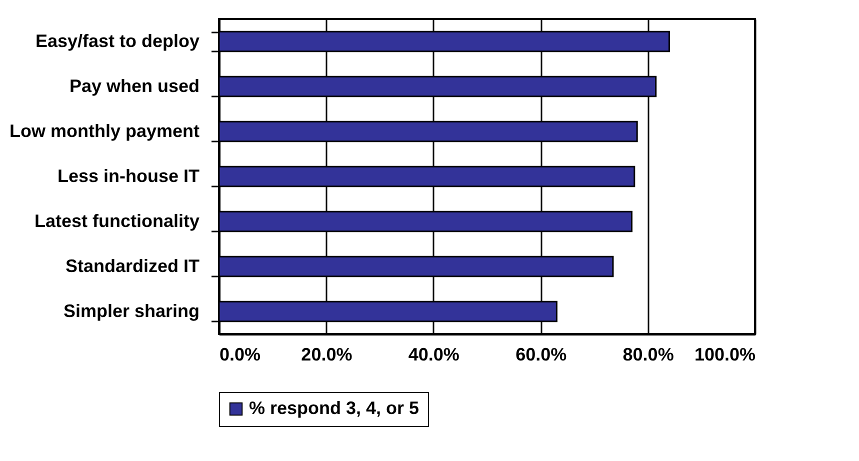 The width and height of the screenshot is (859, 461). What do you see at coordinates (134, 86) in the screenshot?
I see `y-tick-label: Pay when used` at bounding box center [134, 86].